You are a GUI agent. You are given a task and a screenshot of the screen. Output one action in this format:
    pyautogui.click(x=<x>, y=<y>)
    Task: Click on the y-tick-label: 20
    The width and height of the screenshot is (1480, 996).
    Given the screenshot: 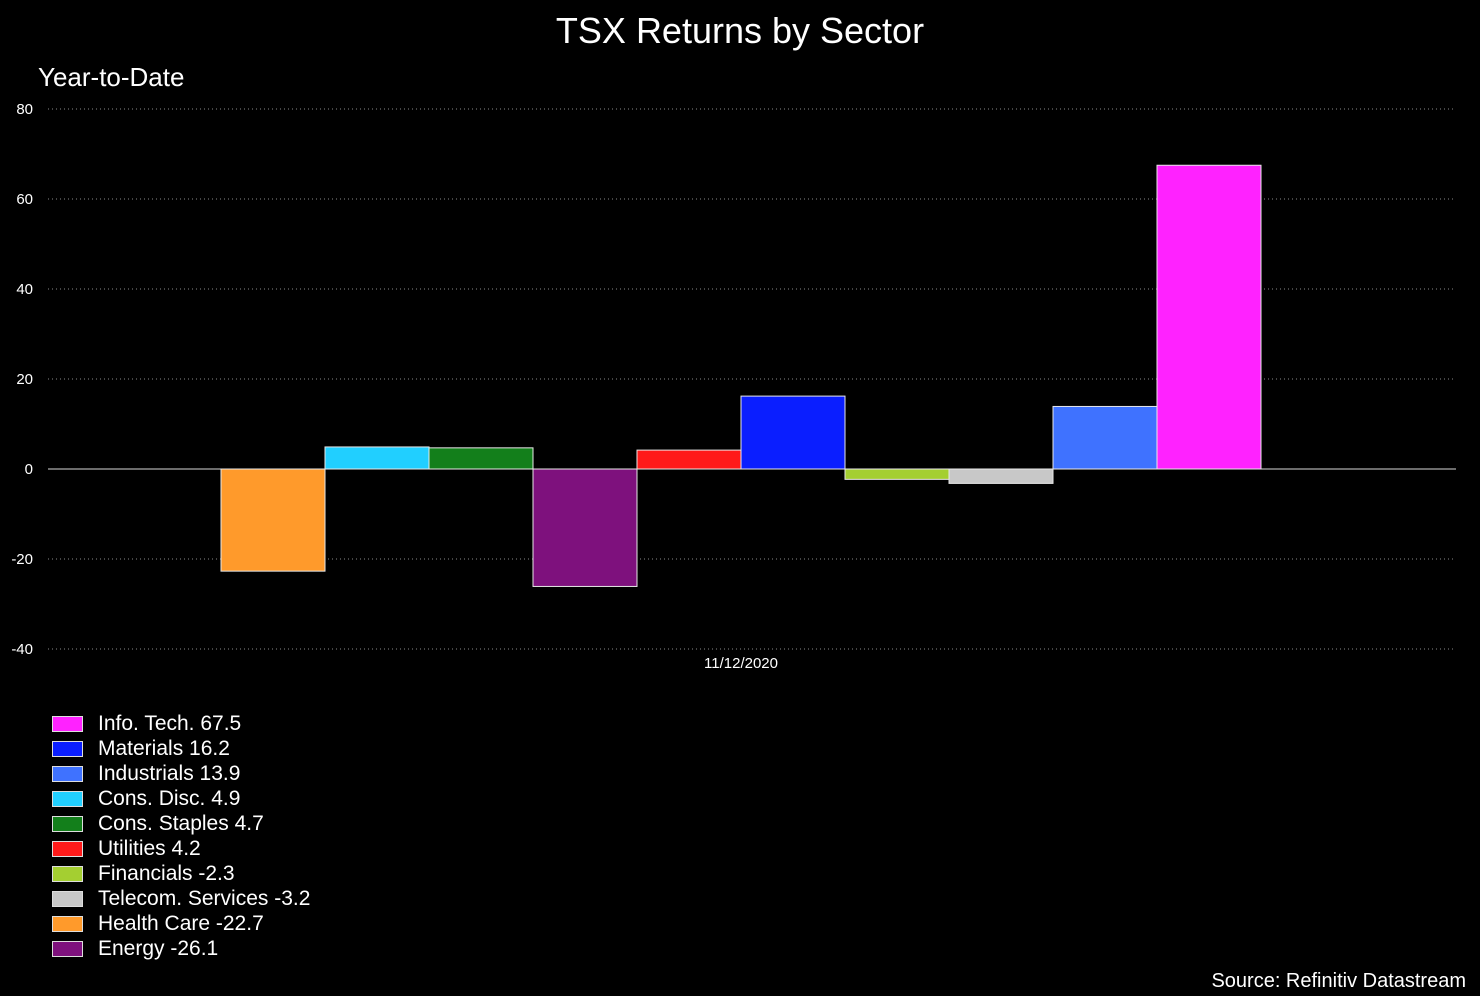 What is the action you would take?
    pyautogui.click(x=24, y=379)
    